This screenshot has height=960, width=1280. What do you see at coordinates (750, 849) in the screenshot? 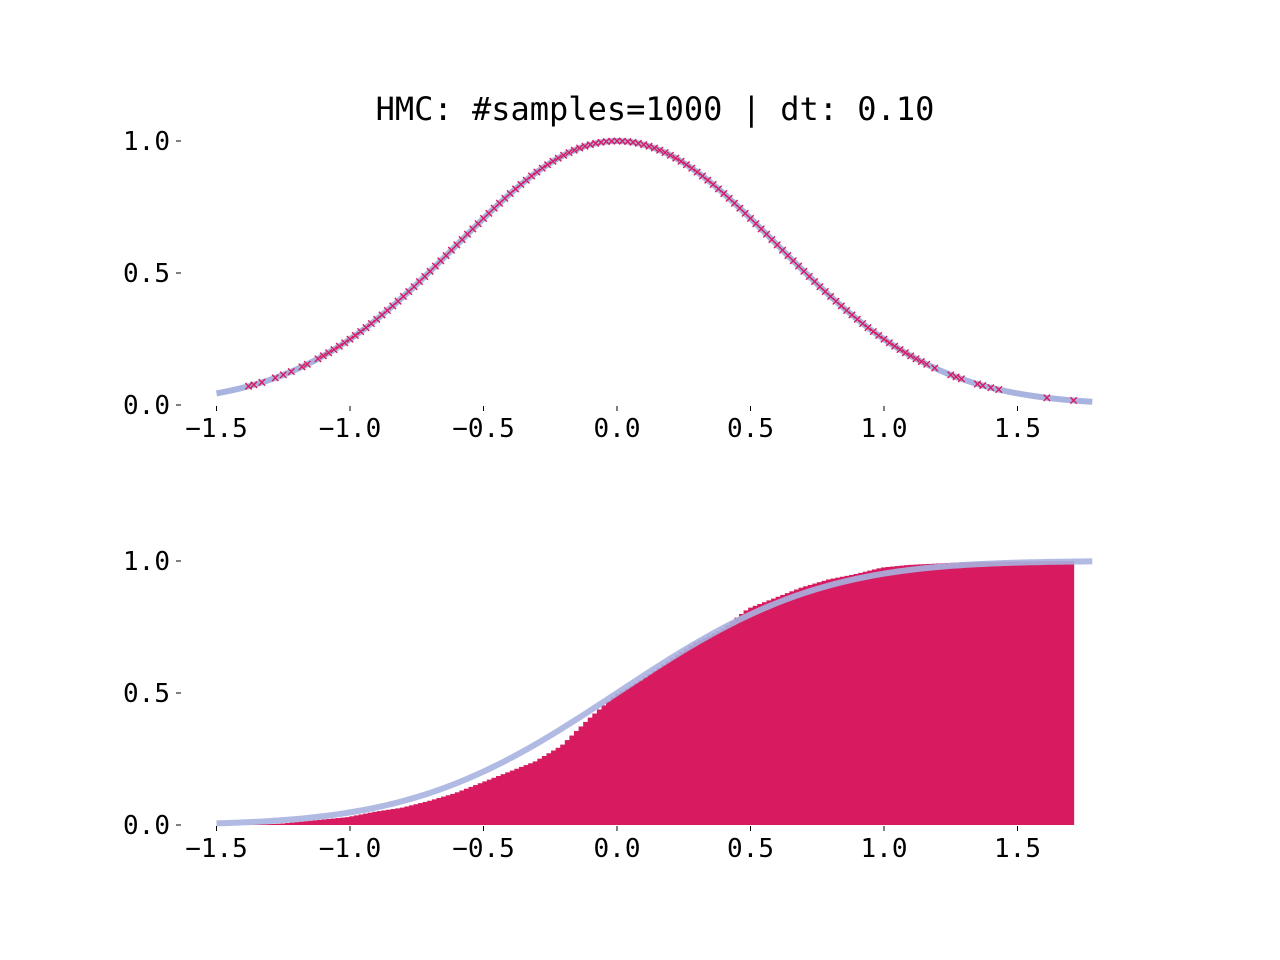
I see `bottom-x-tick-label: 0.5` at bounding box center [750, 849].